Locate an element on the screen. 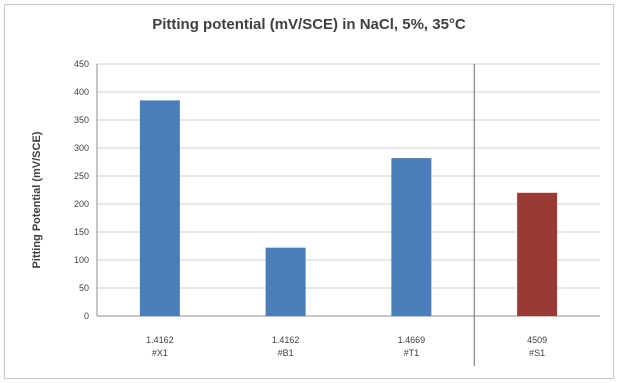 Image resolution: width=618 pixels, height=383 pixels. x-tick-label: #S1 is located at coordinates (537, 353).